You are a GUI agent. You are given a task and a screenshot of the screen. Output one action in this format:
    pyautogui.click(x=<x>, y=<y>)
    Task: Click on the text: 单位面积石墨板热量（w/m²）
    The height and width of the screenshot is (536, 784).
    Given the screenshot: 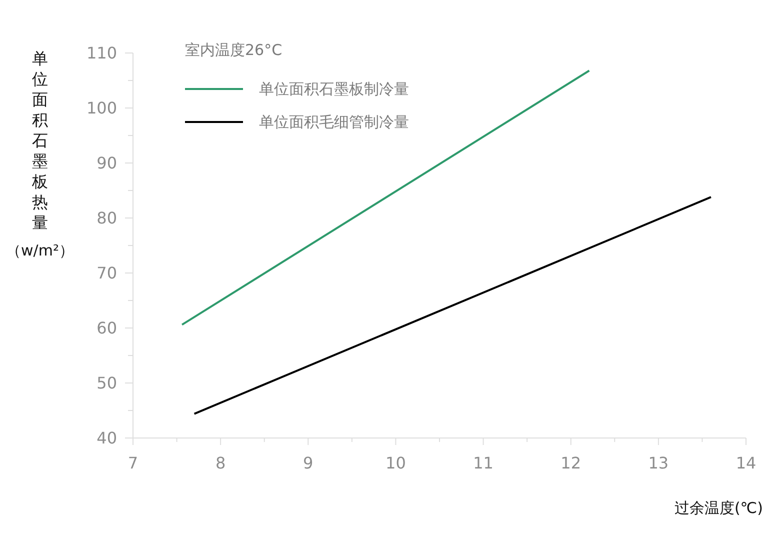 What is the action you would take?
    pyautogui.click(x=40, y=154)
    